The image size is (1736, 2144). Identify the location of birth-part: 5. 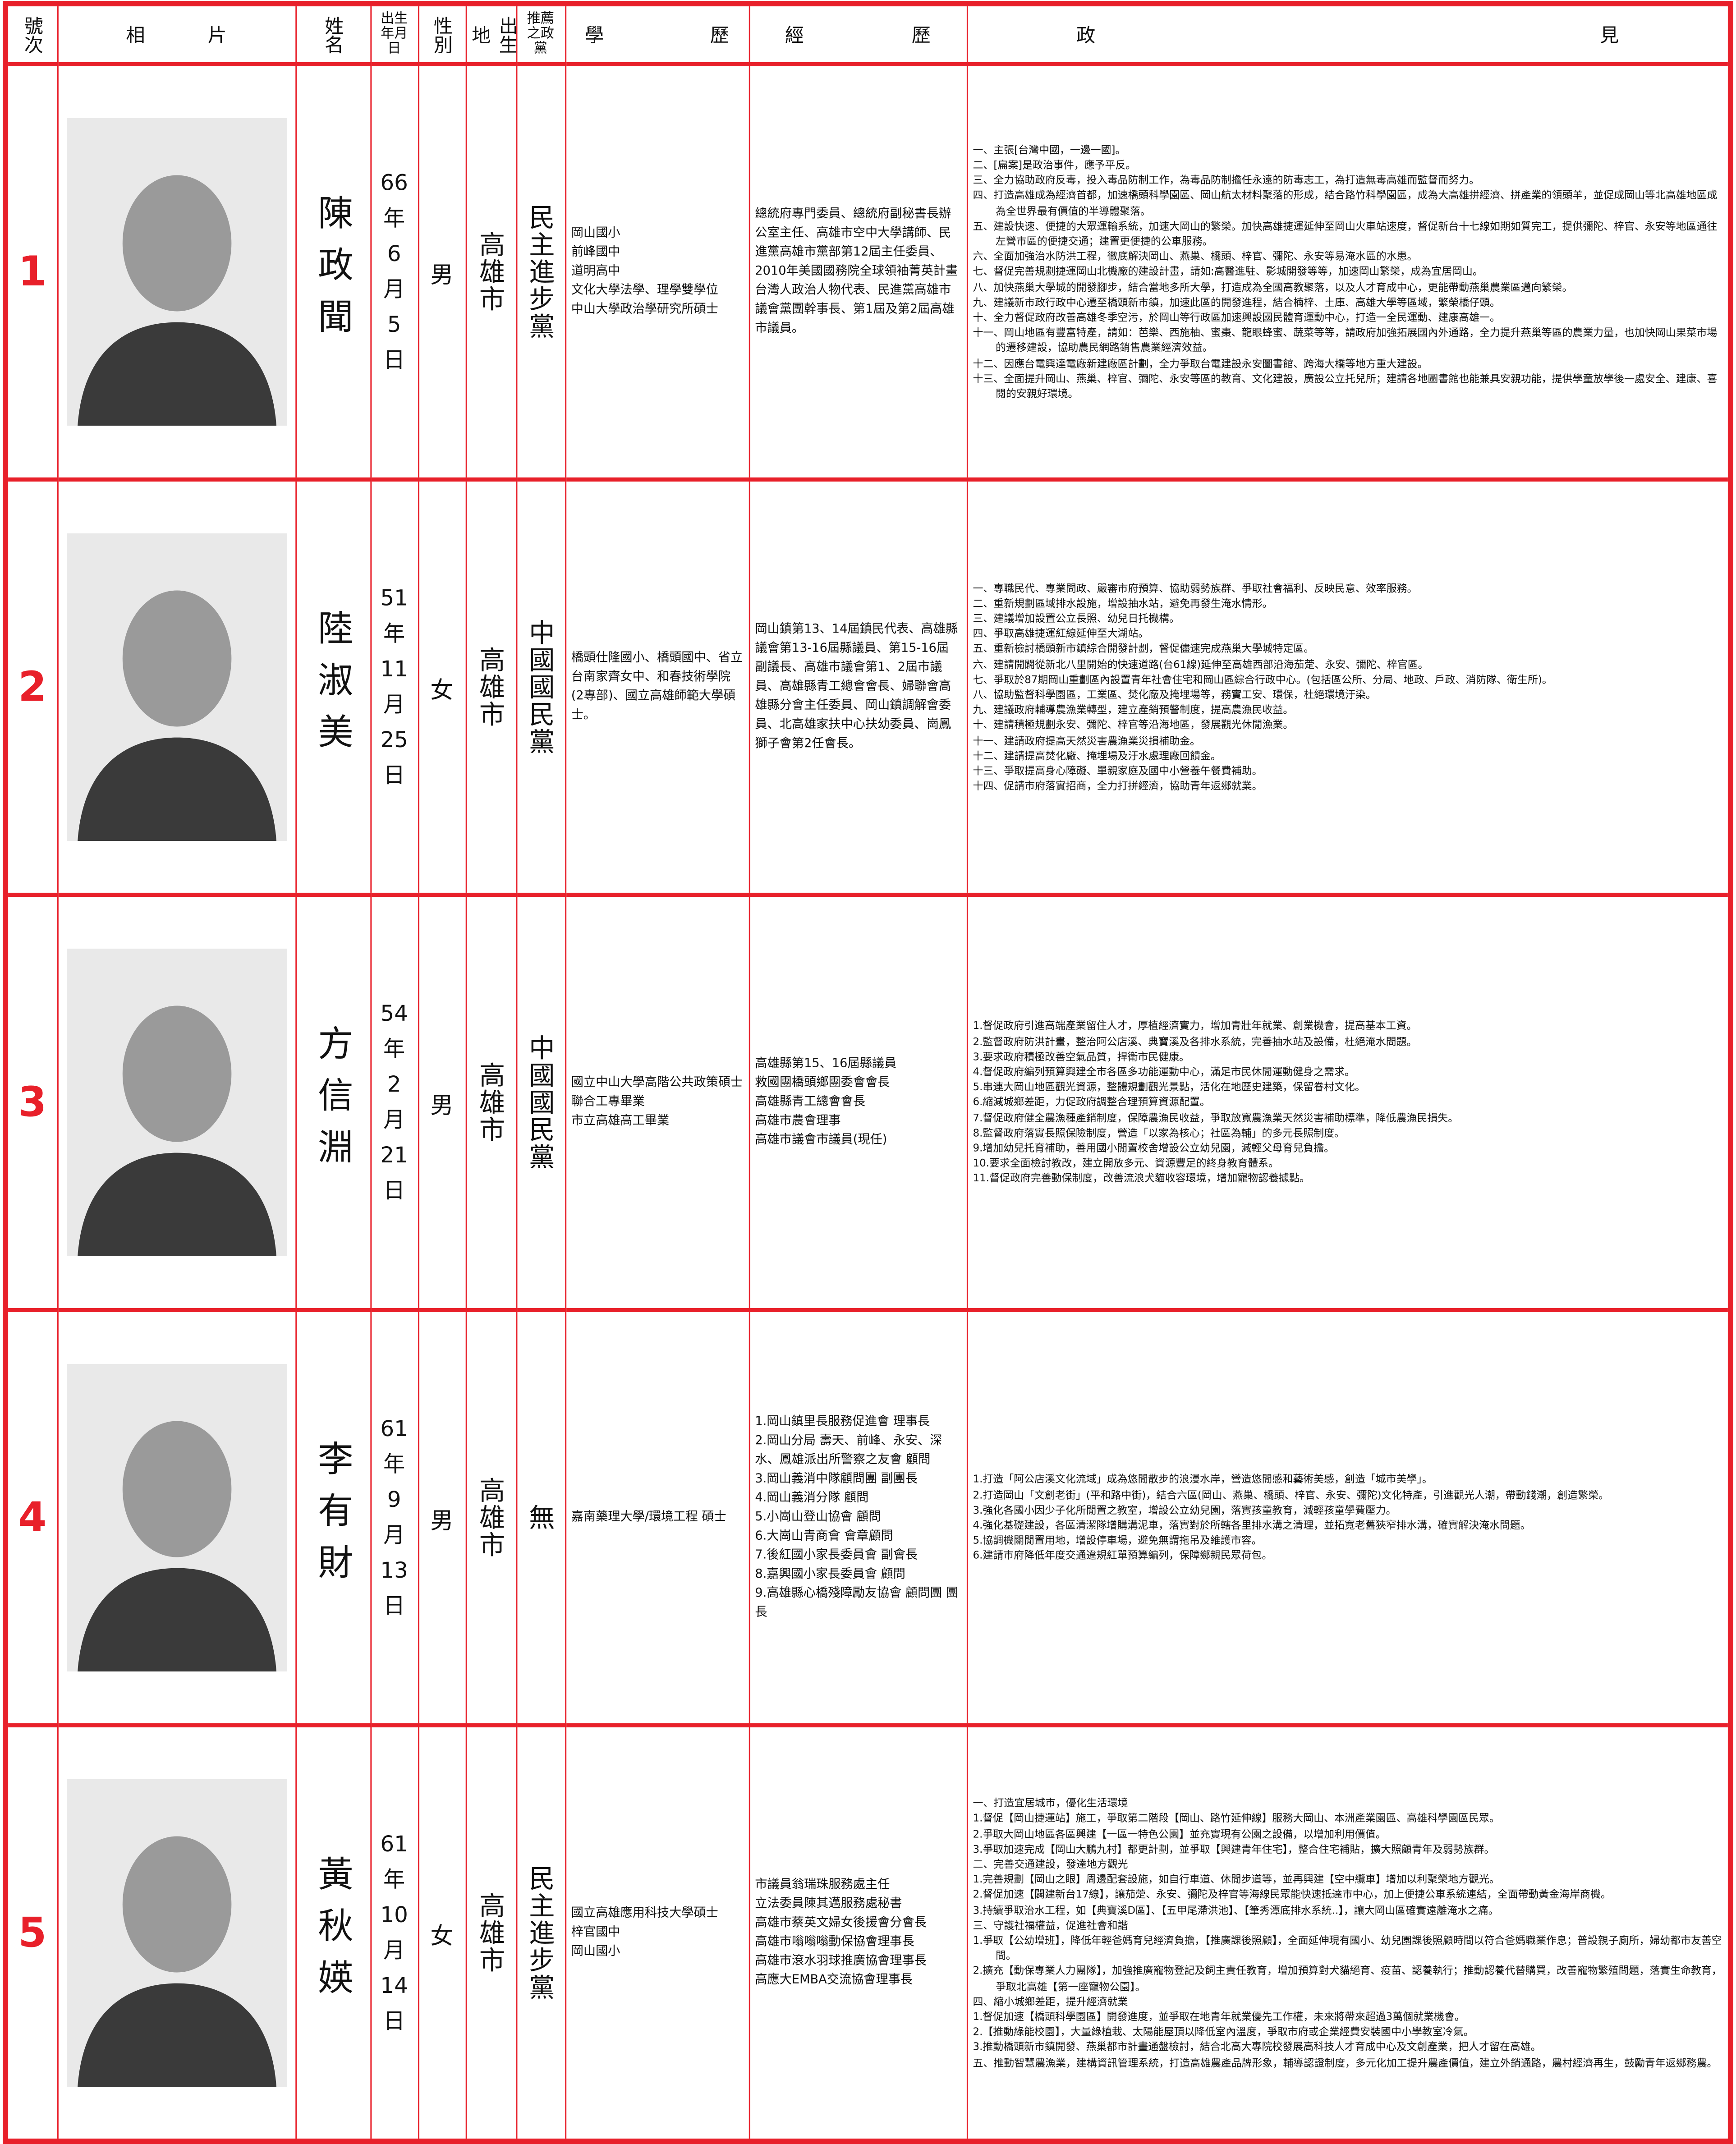
(394, 324).